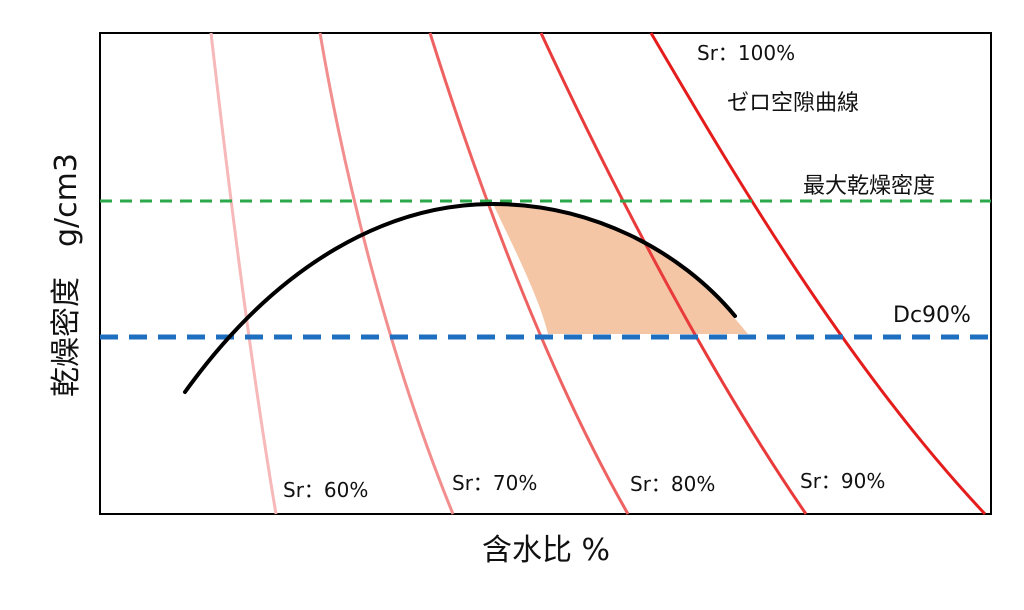  Describe the element at coordinates (66, 275) in the screenshot. I see `y-axis-title: 乾燥密度 g/cm3` at that location.